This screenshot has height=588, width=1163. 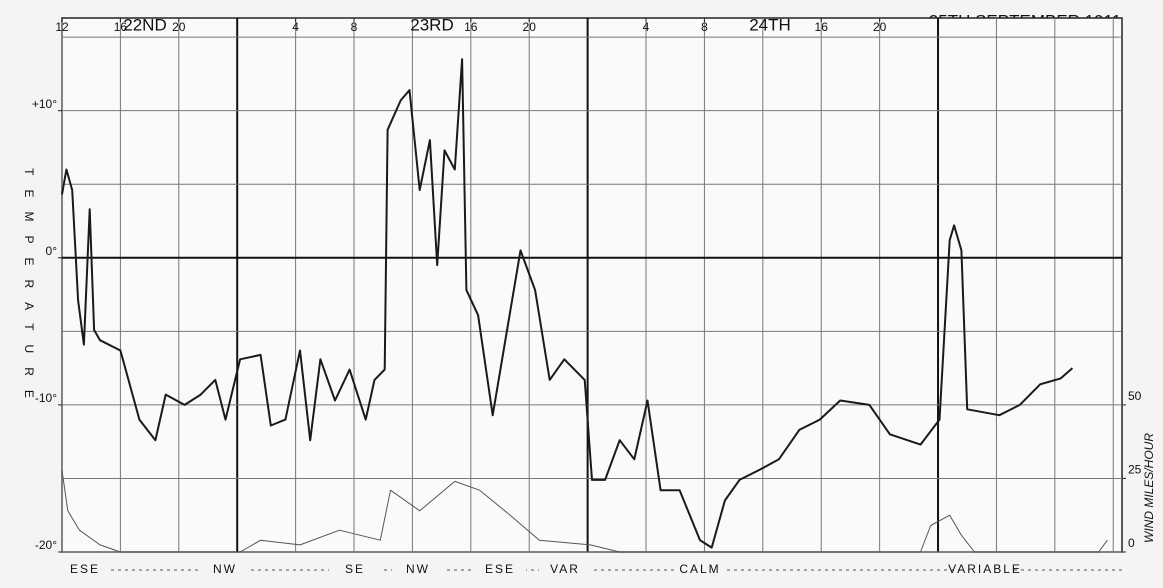 I want to click on x-tick-label: 12, so click(x=62, y=27).